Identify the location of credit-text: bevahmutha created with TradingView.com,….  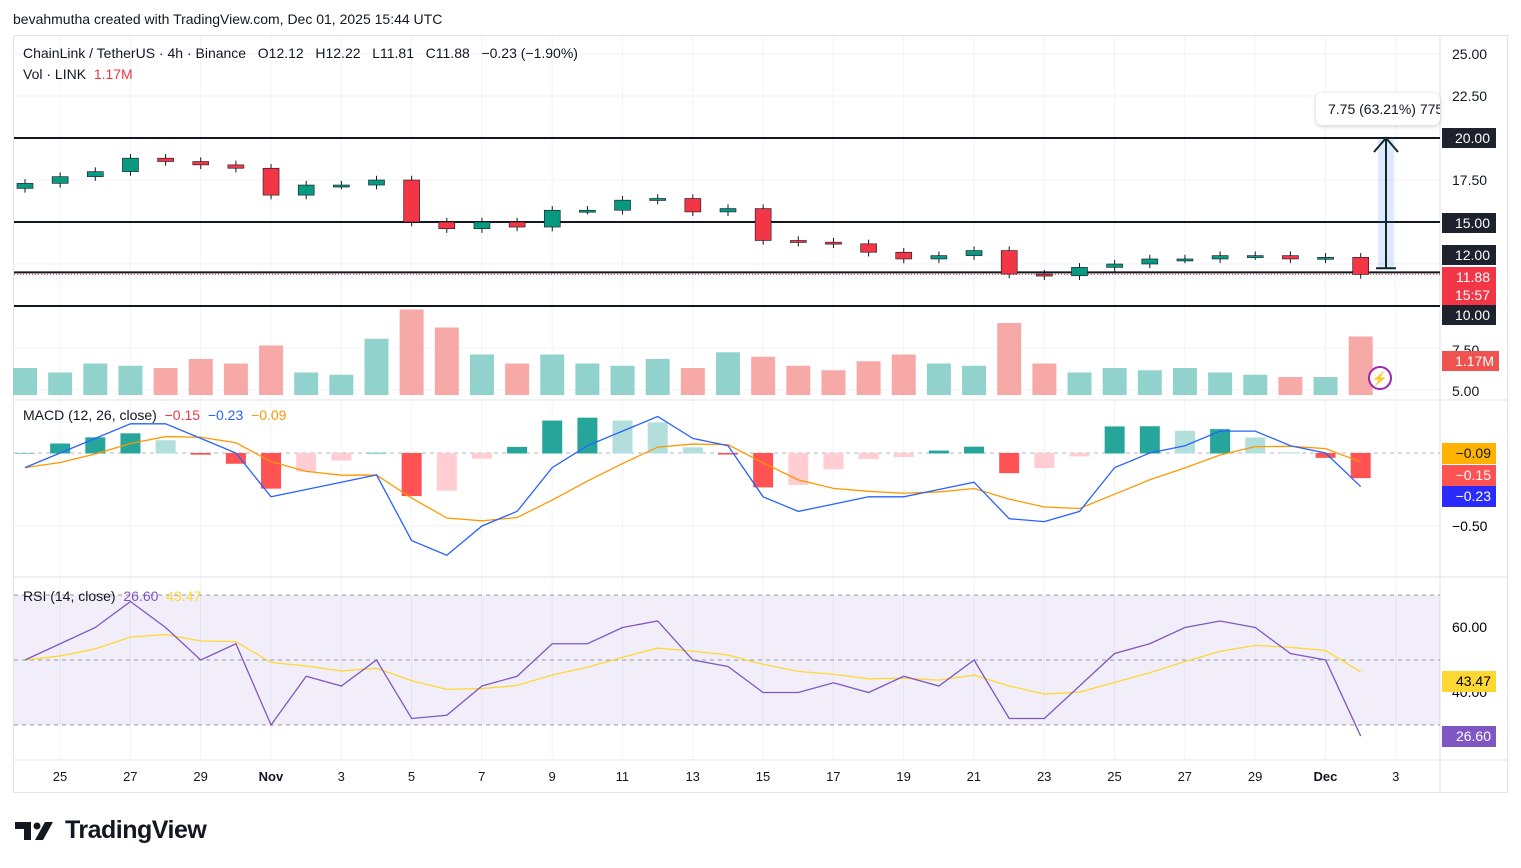
(228, 19).